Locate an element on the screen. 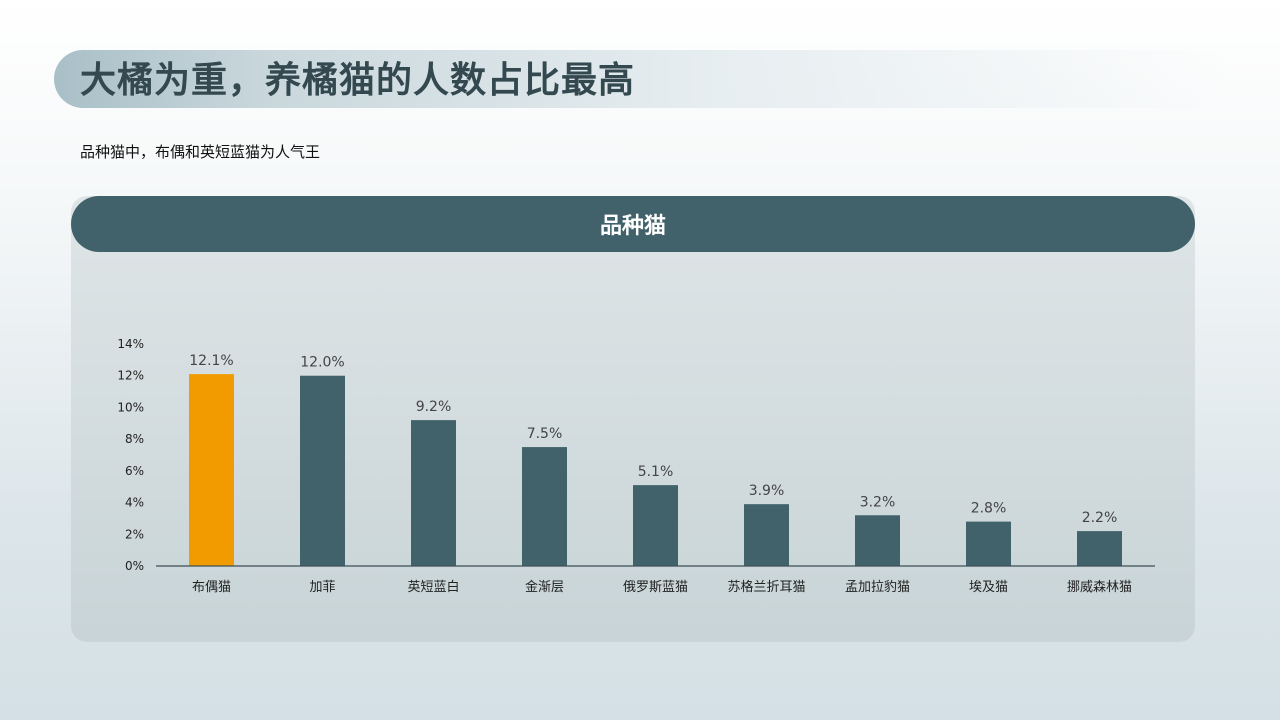 The width and height of the screenshot is (1280, 720). chart-panel-title: 品种猫 is located at coordinates (632, 226).